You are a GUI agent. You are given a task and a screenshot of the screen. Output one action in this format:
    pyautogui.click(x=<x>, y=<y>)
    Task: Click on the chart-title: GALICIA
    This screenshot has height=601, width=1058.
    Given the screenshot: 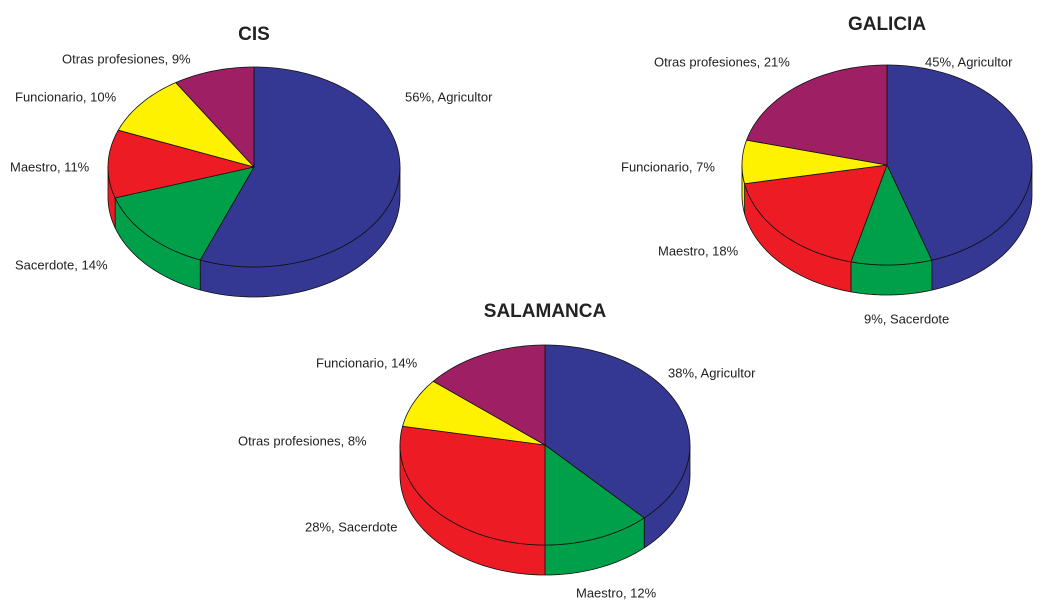 What is the action you would take?
    pyautogui.click(x=887, y=24)
    